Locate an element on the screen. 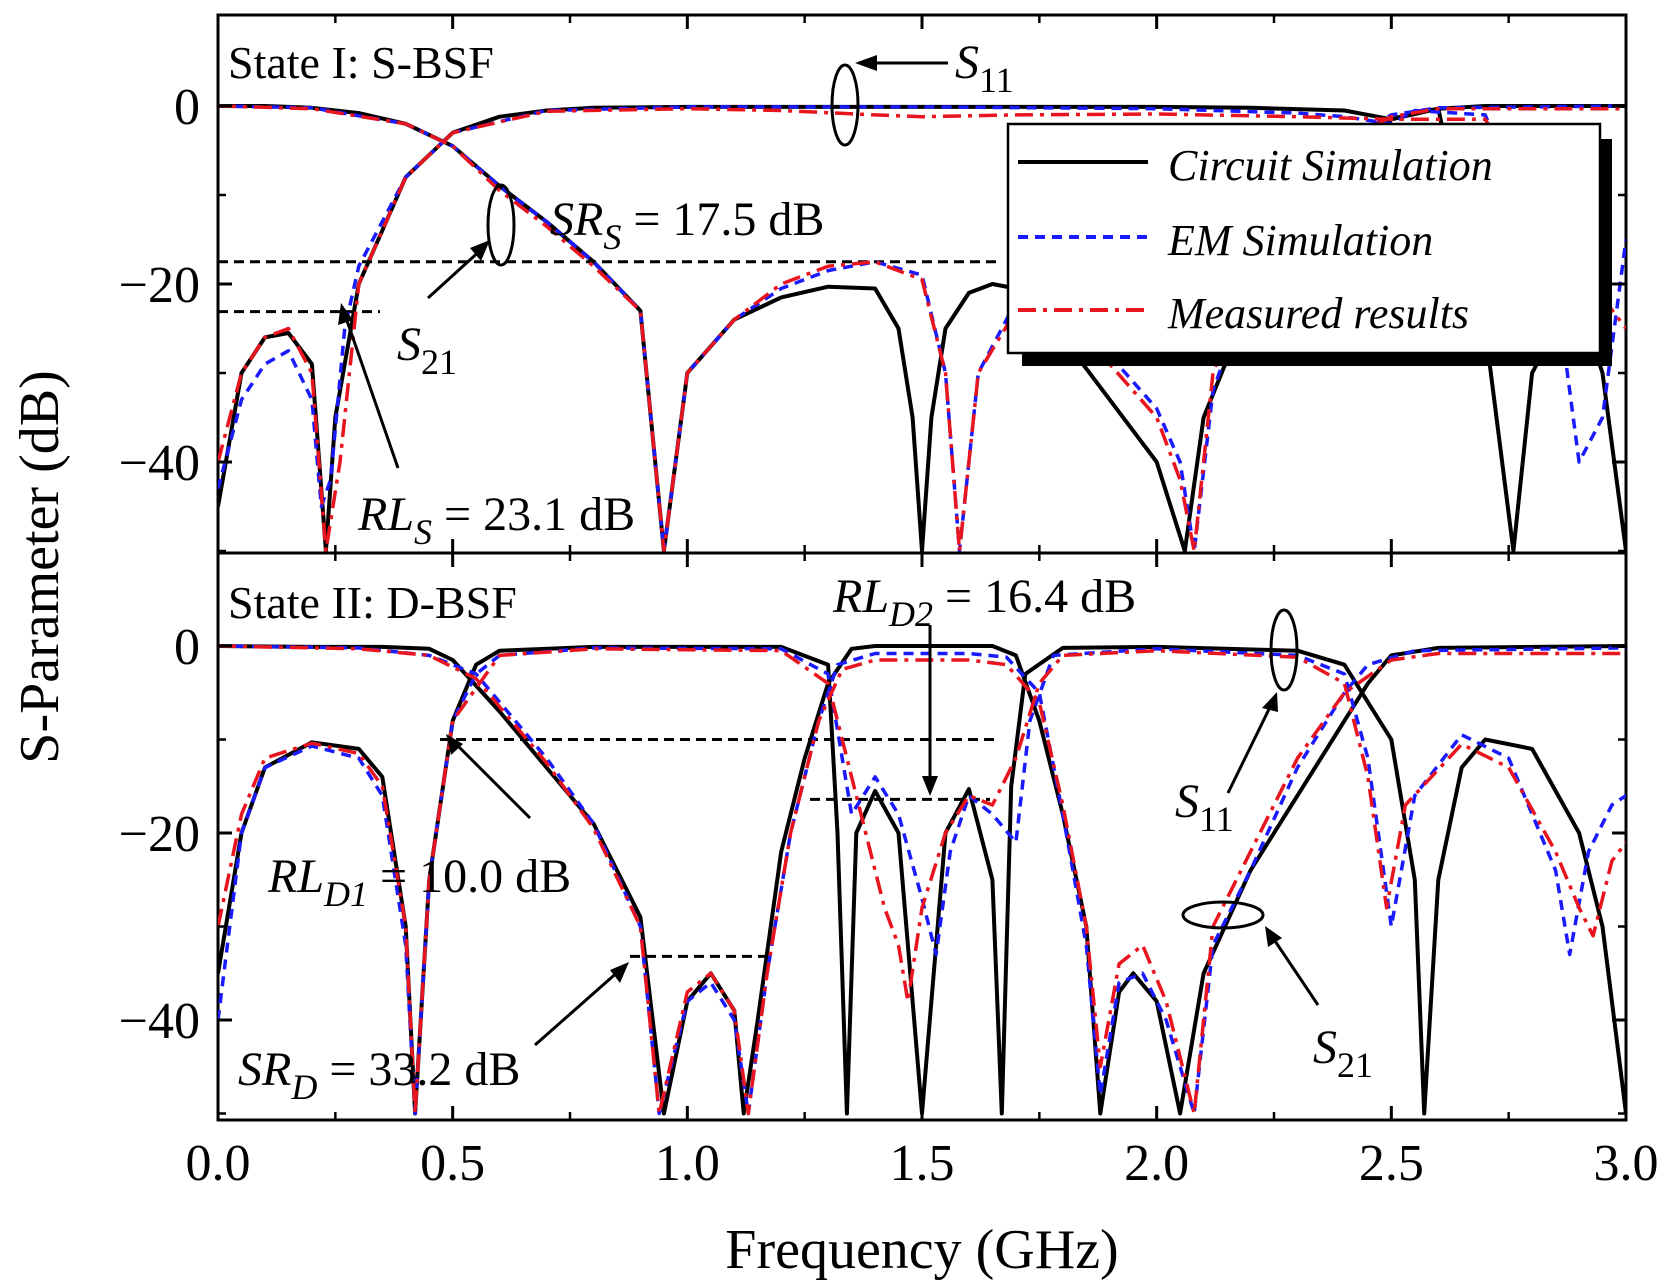 This screenshot has width=1678, height=1287. sr-label-top: SRS = 17.5 dB is located at coordinates (687, 225).